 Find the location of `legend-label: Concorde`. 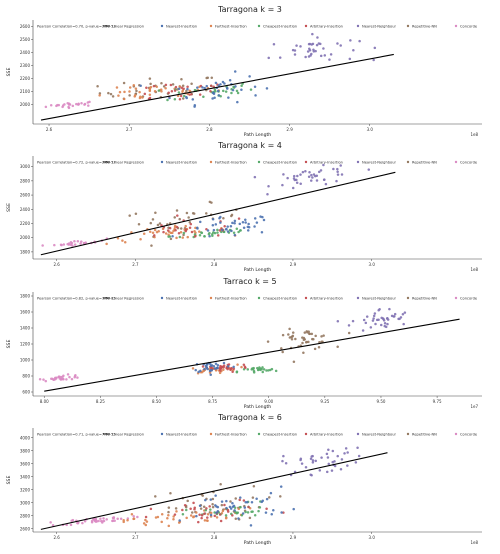

legend-label: Concorde is located at coordinates (469, 435).